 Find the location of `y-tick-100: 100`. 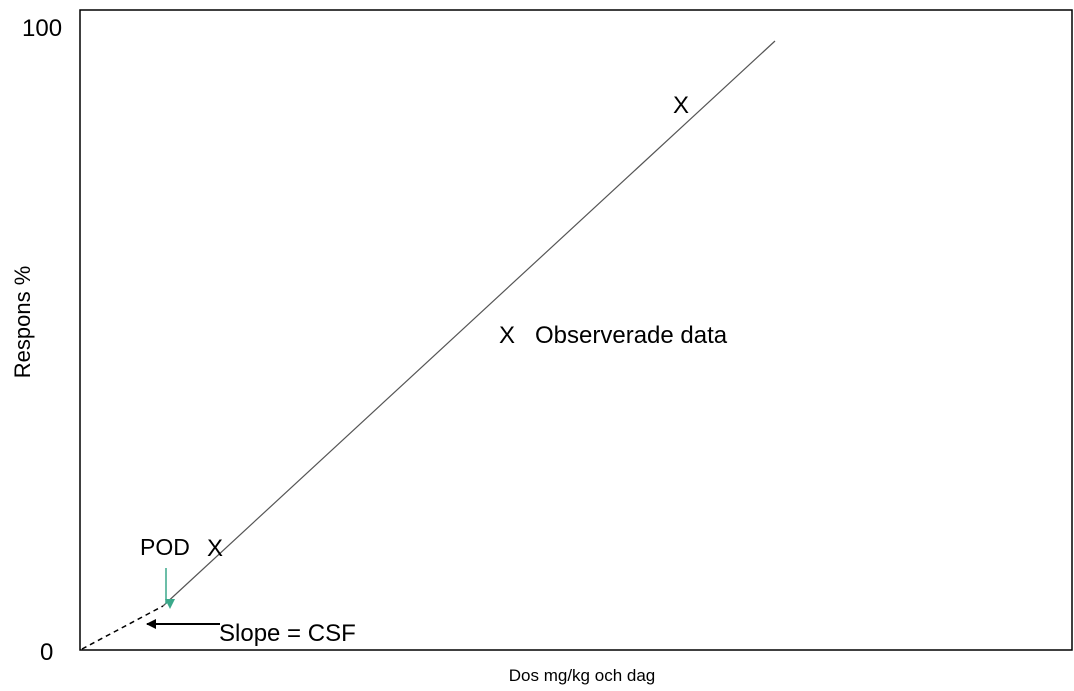

y-tick-100: 100 is located at coordinates (42, 28).